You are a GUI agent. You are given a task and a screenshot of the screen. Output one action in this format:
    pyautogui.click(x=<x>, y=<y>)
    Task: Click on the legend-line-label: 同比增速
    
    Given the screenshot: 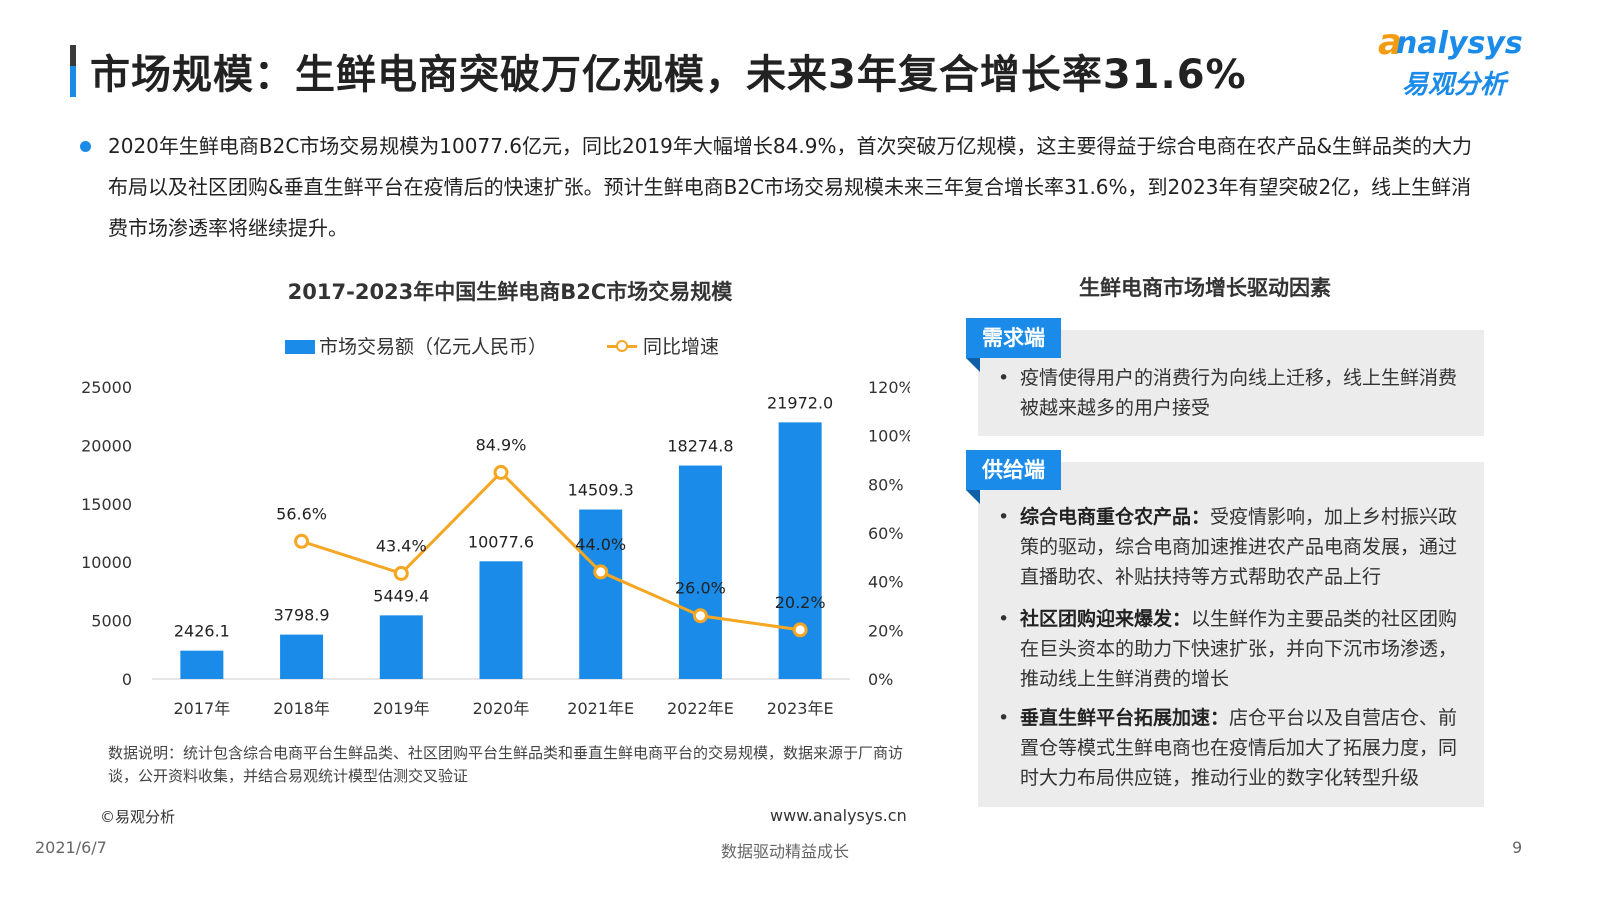 What is the action you would take?
    pyautogui.click(x=681, y=347)
    